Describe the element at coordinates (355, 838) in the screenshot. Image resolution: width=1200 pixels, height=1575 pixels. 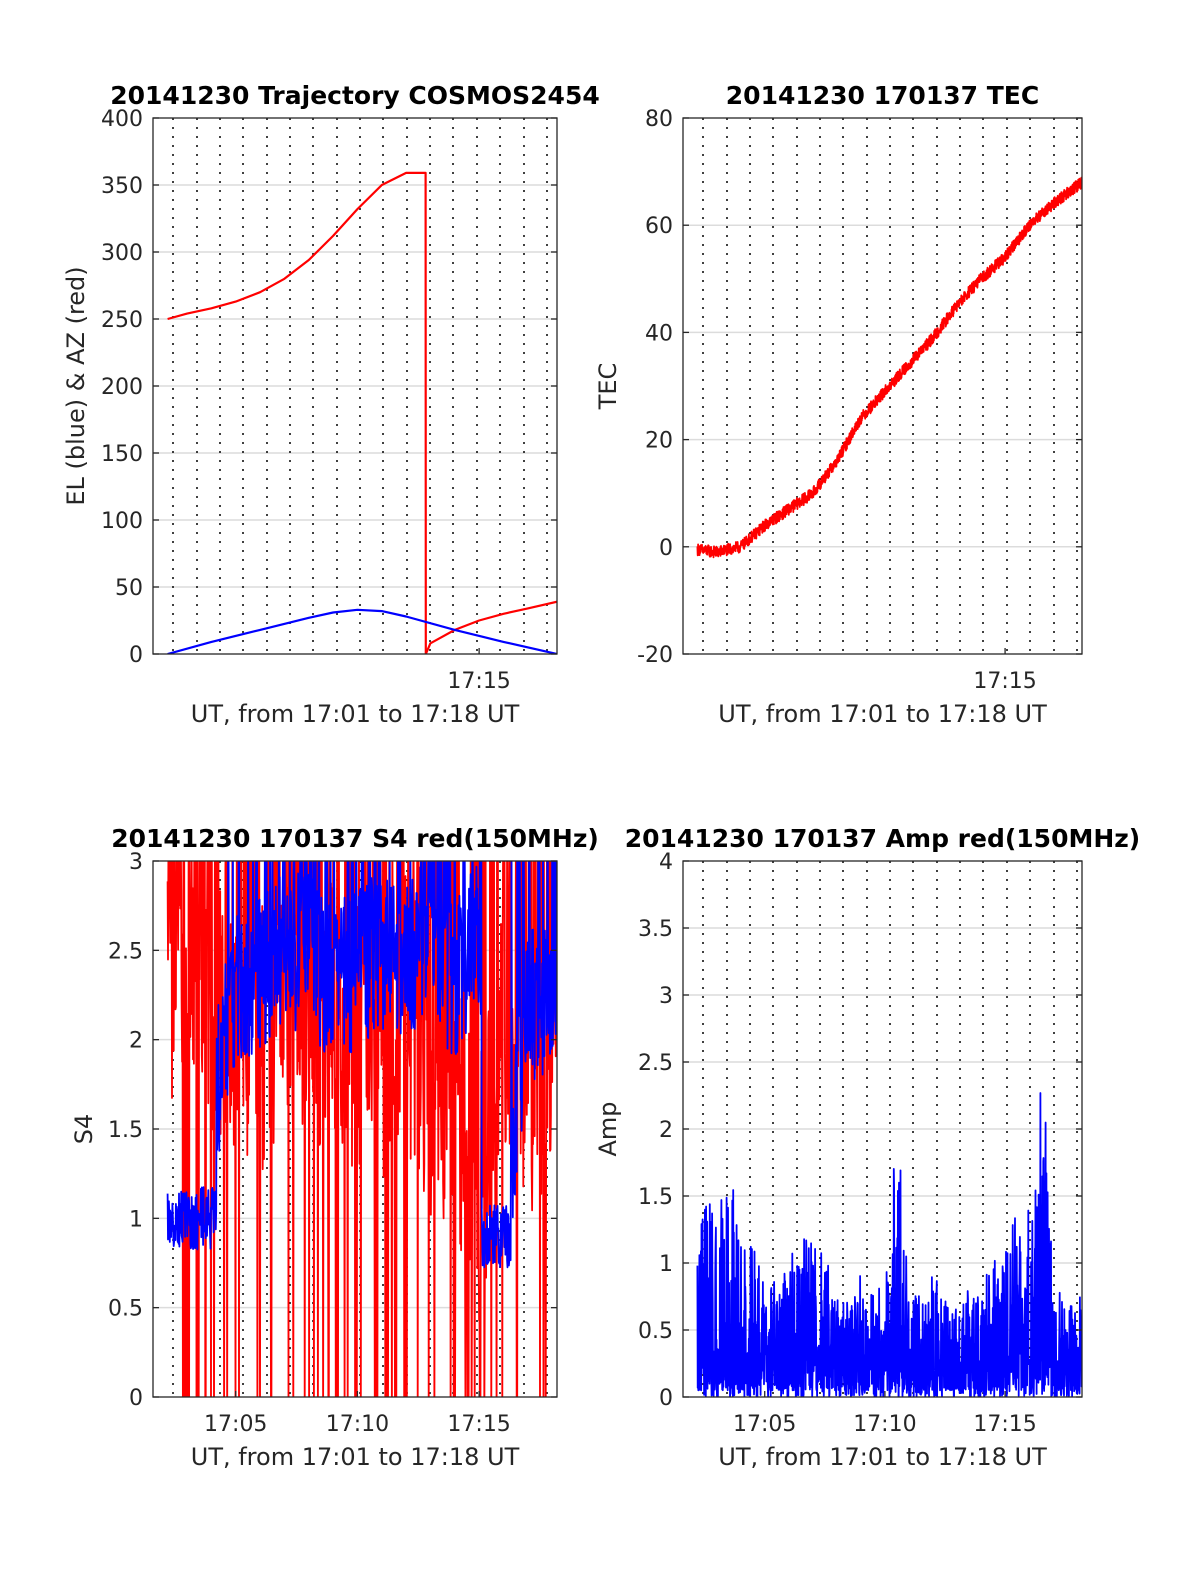
I see `chart-title: 20141230 170137 S4 red(150MHz)` at that location.